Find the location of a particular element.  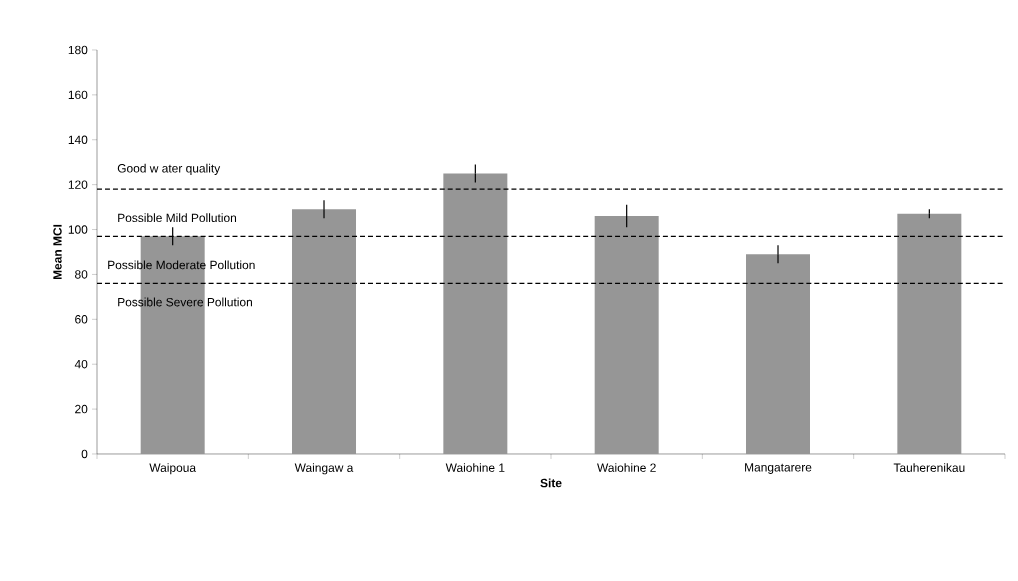

x-tick-label: Waipoua is located at coordinates (173, 469).